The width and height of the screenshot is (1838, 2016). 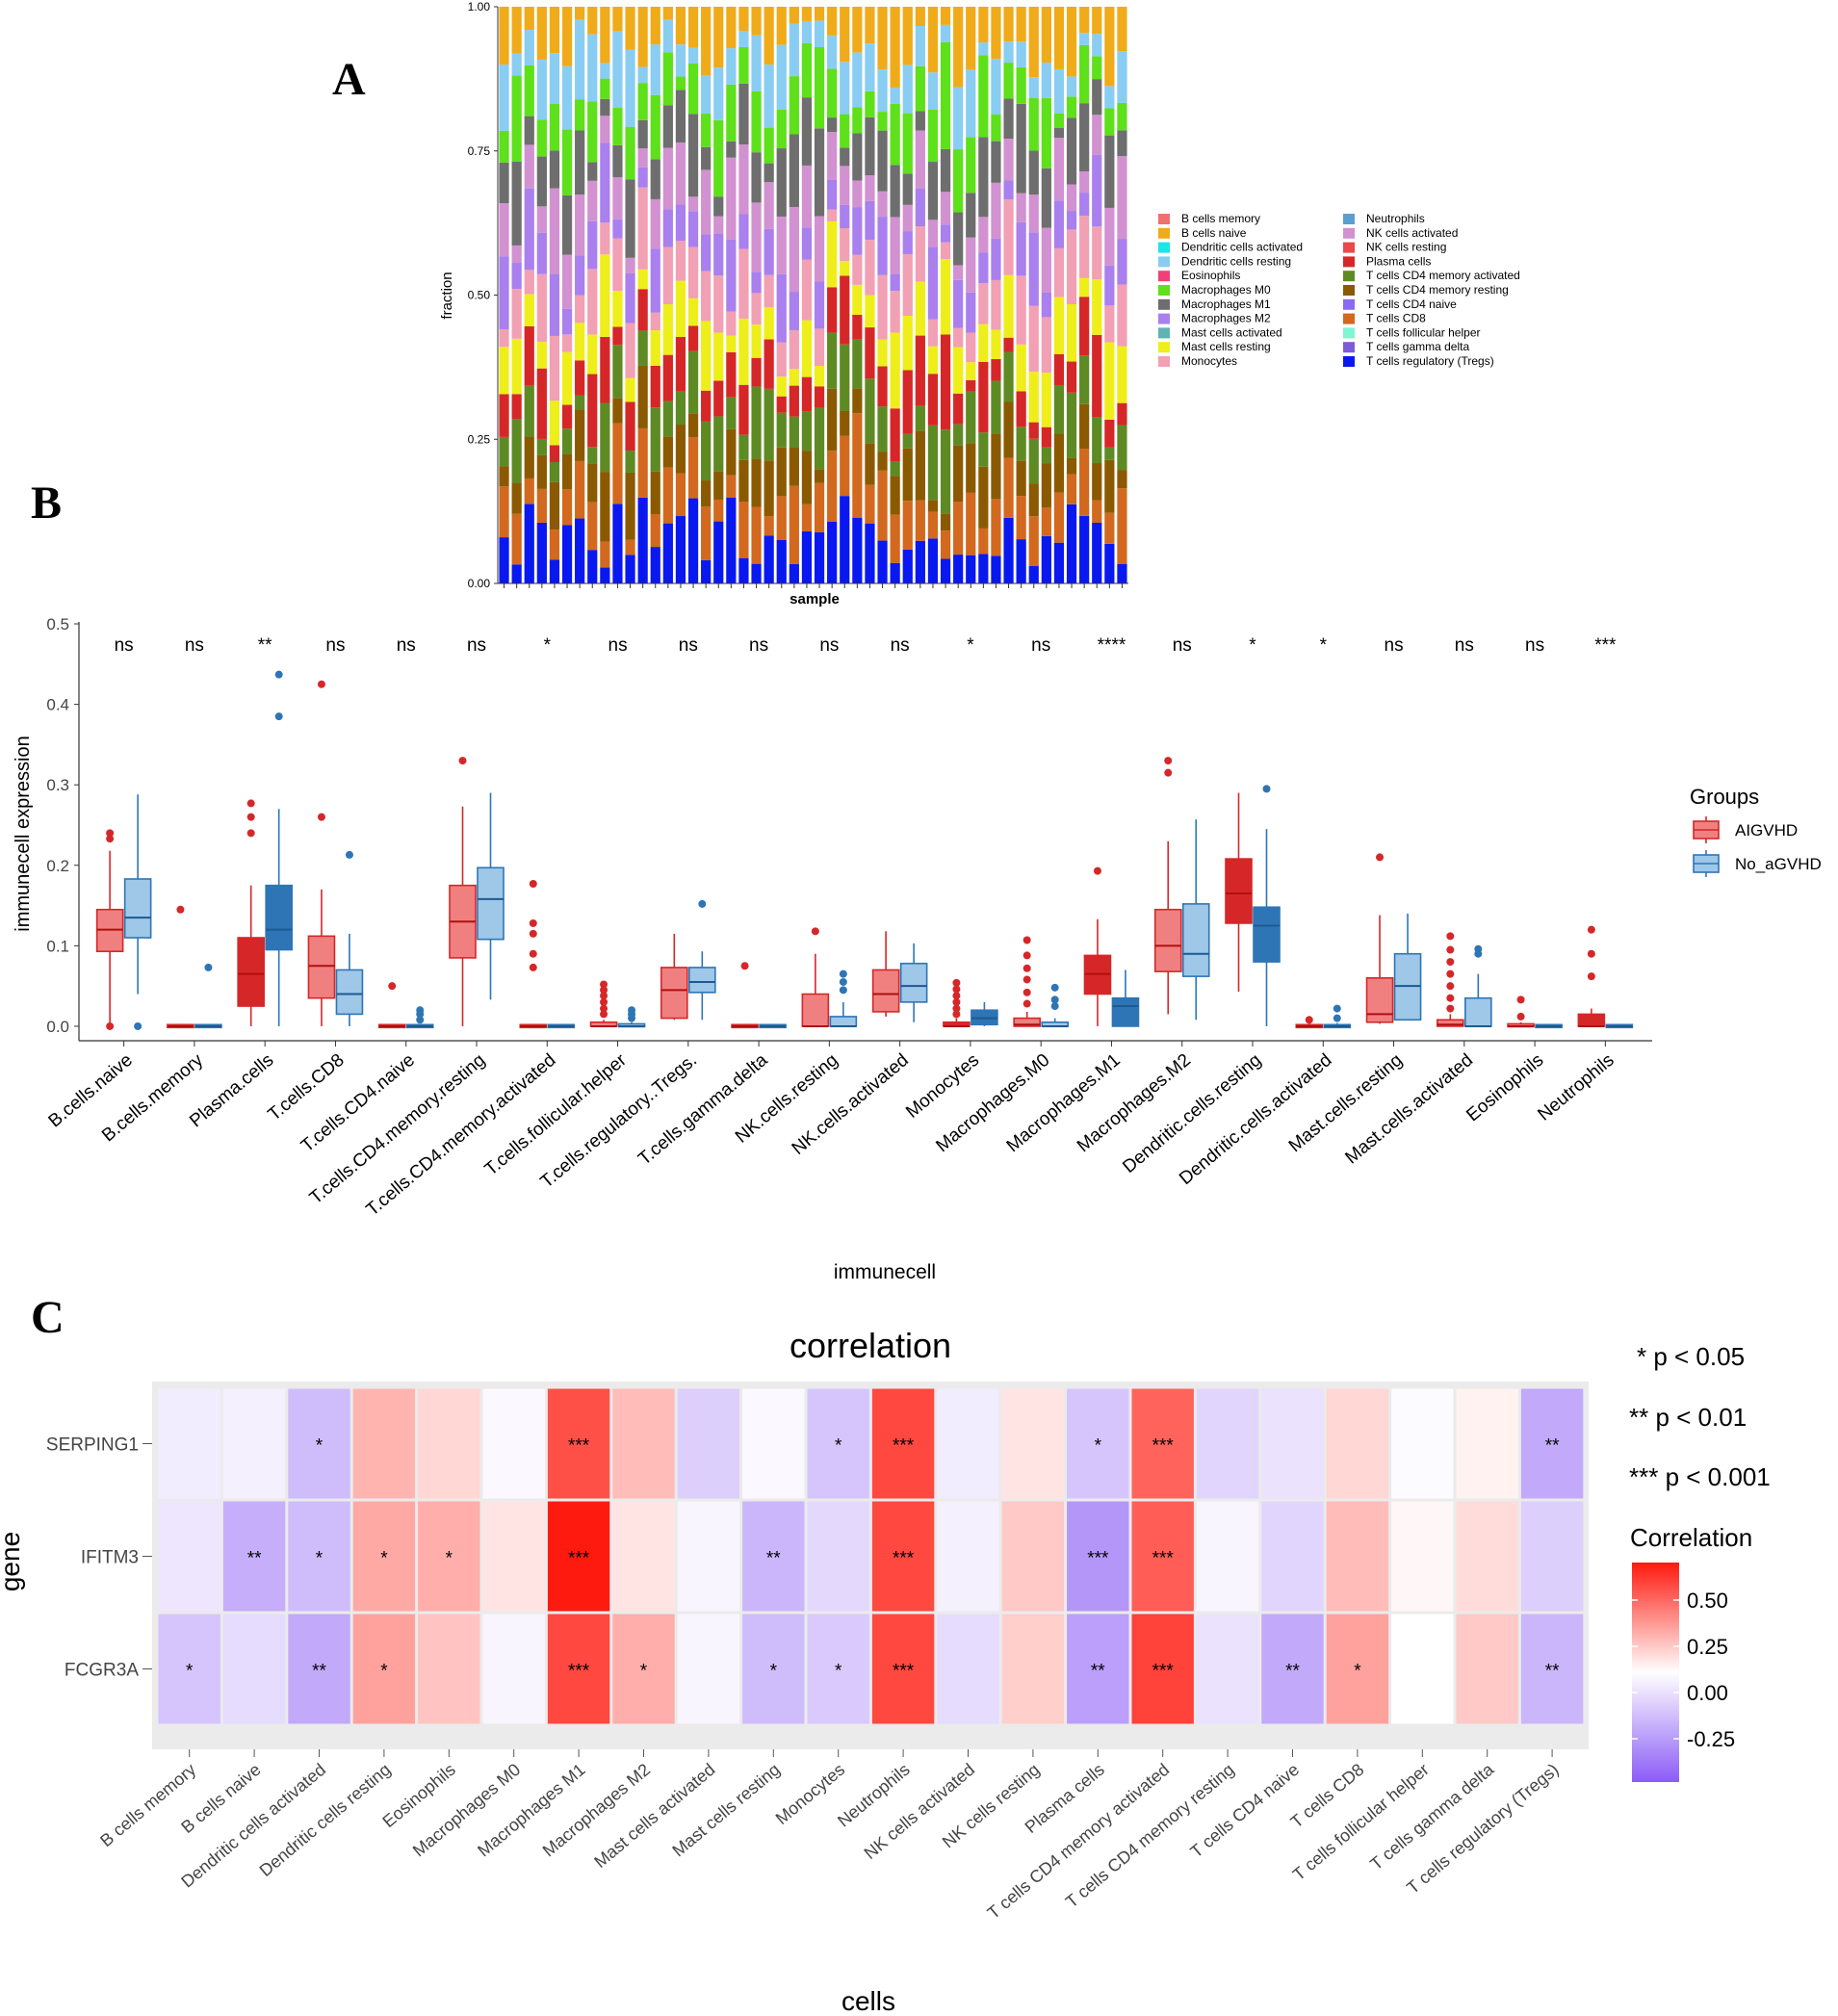 What do you see at coordinates (579, 1672) in the screenshot?
I see `c-cell-star: ***` at bounding box center [579, 1672].